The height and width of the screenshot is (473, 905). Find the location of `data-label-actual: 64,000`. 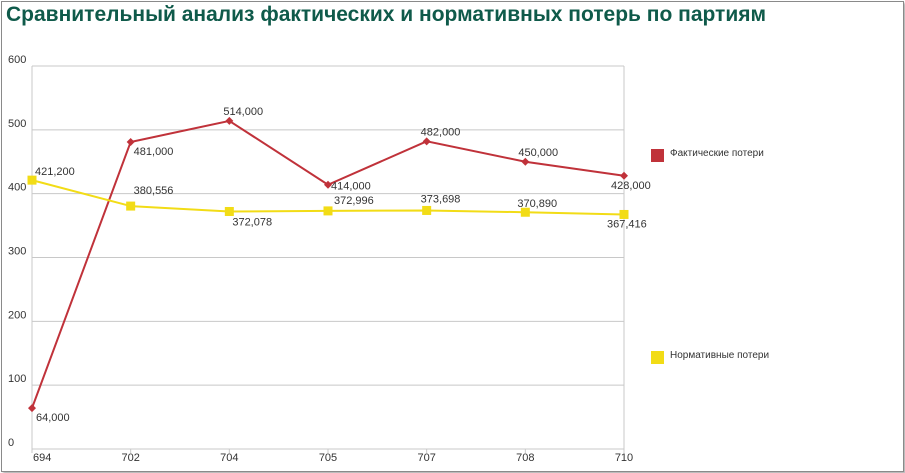

data-label-actual: 64,000 is located at coordinates (53, 418).